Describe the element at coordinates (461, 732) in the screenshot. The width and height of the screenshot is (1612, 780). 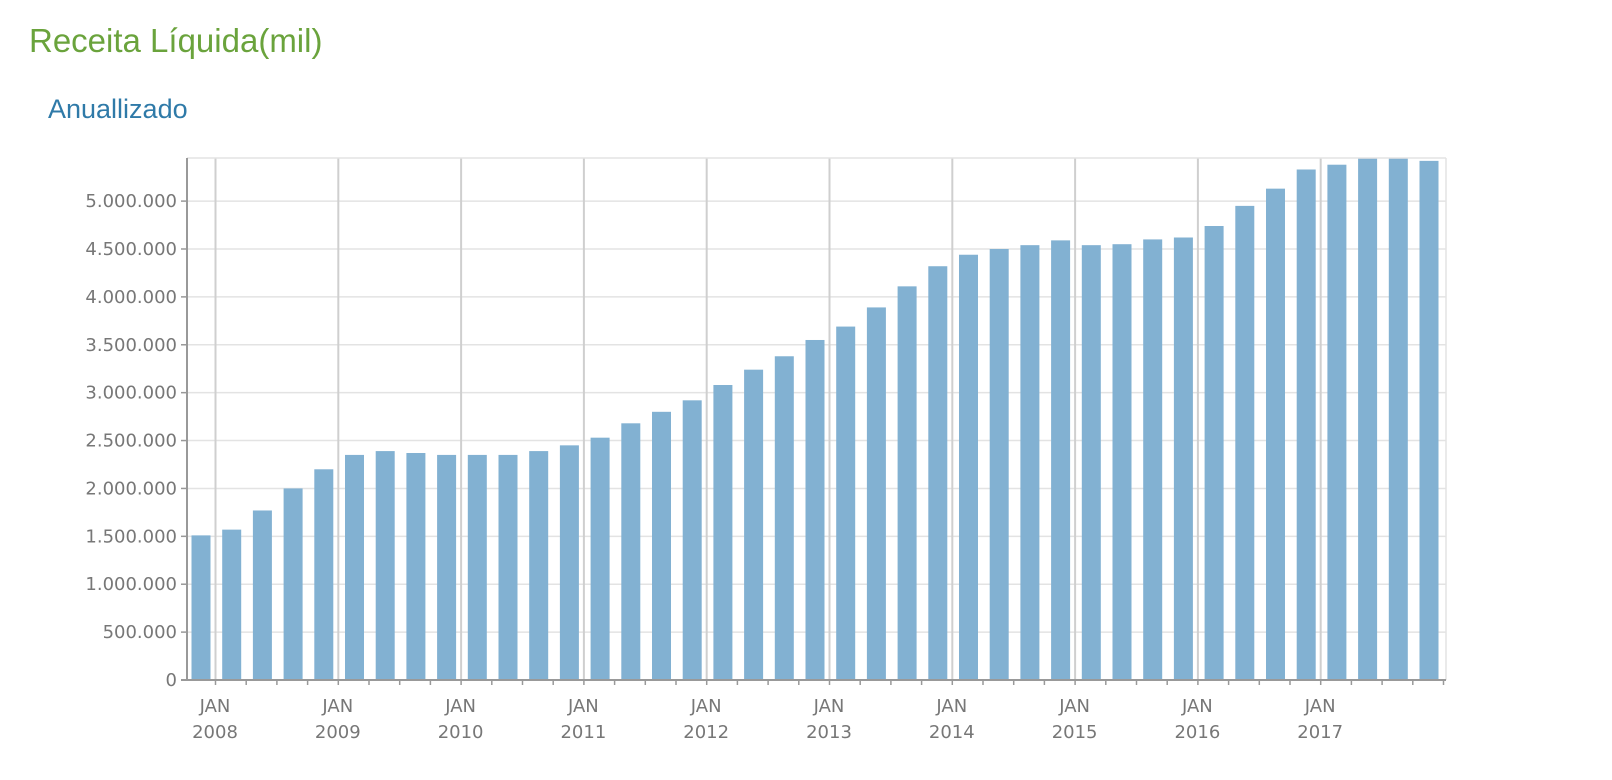
I see `x-tick-label-year: 2010` at that location.